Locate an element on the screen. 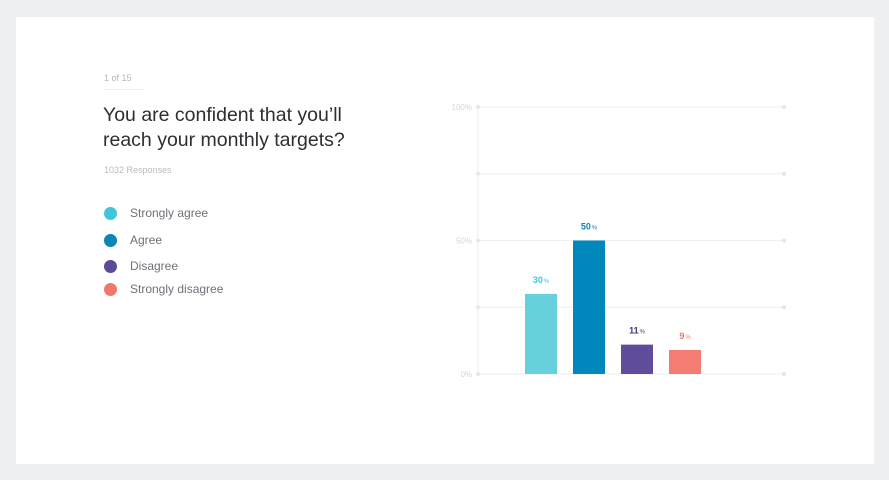  bar-value-label: 30% is located at coordinates (541, 280).